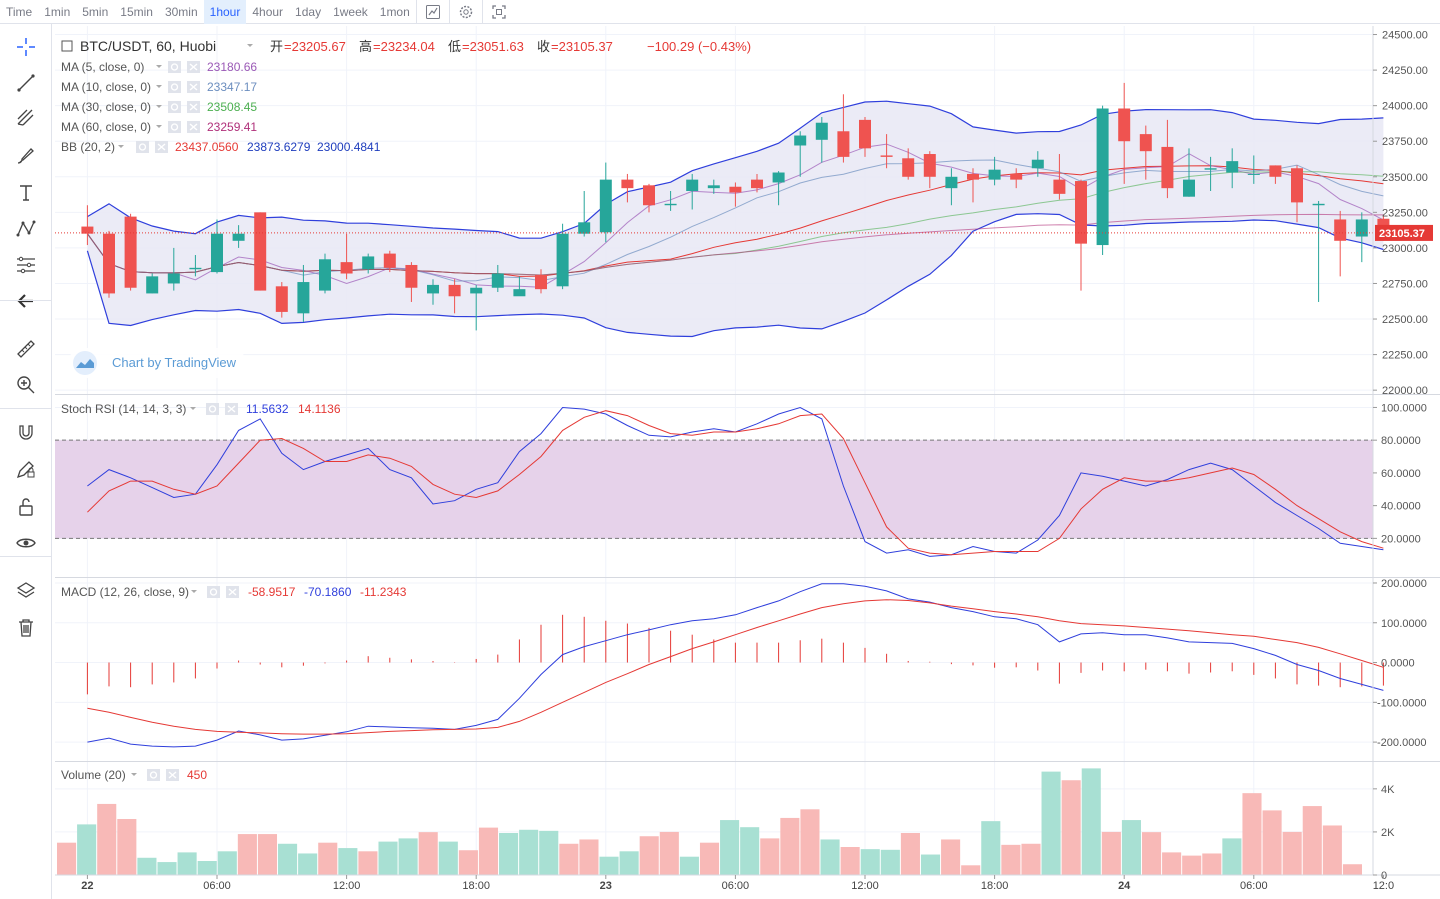  What do you see at coordinates (19, 11) in the screenshot?
I see `timeframe-time: Time` at bounding box center [19, 11].